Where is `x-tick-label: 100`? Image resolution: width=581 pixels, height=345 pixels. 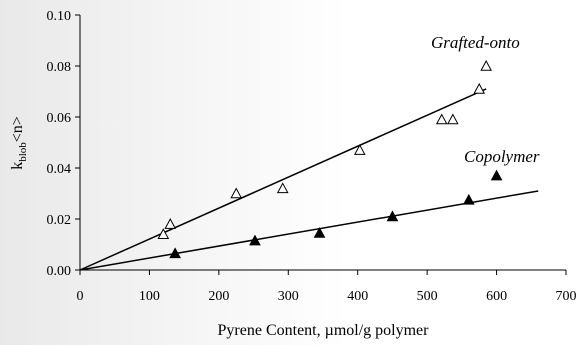
x-tick-label: 100 is located at coordinates (149, 296).